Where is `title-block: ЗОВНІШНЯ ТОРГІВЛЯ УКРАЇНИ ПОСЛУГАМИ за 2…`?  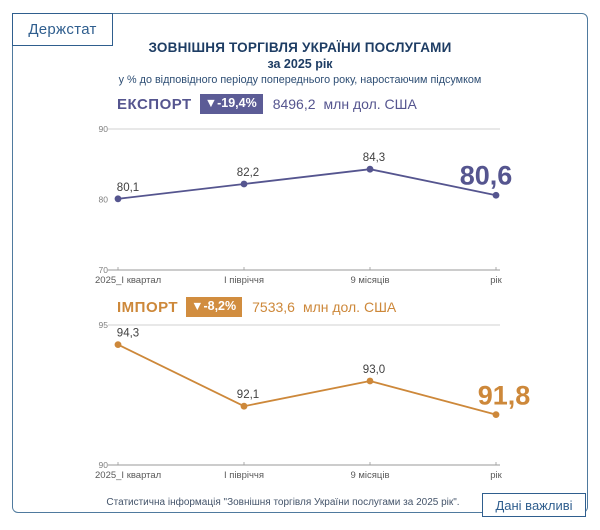 title-block: ЗОВНІШНЯ ТОРГІВЛЯ УКРАЇНИ ПОСЛУГАМИ за 2… is located at coordinates (300, 63).